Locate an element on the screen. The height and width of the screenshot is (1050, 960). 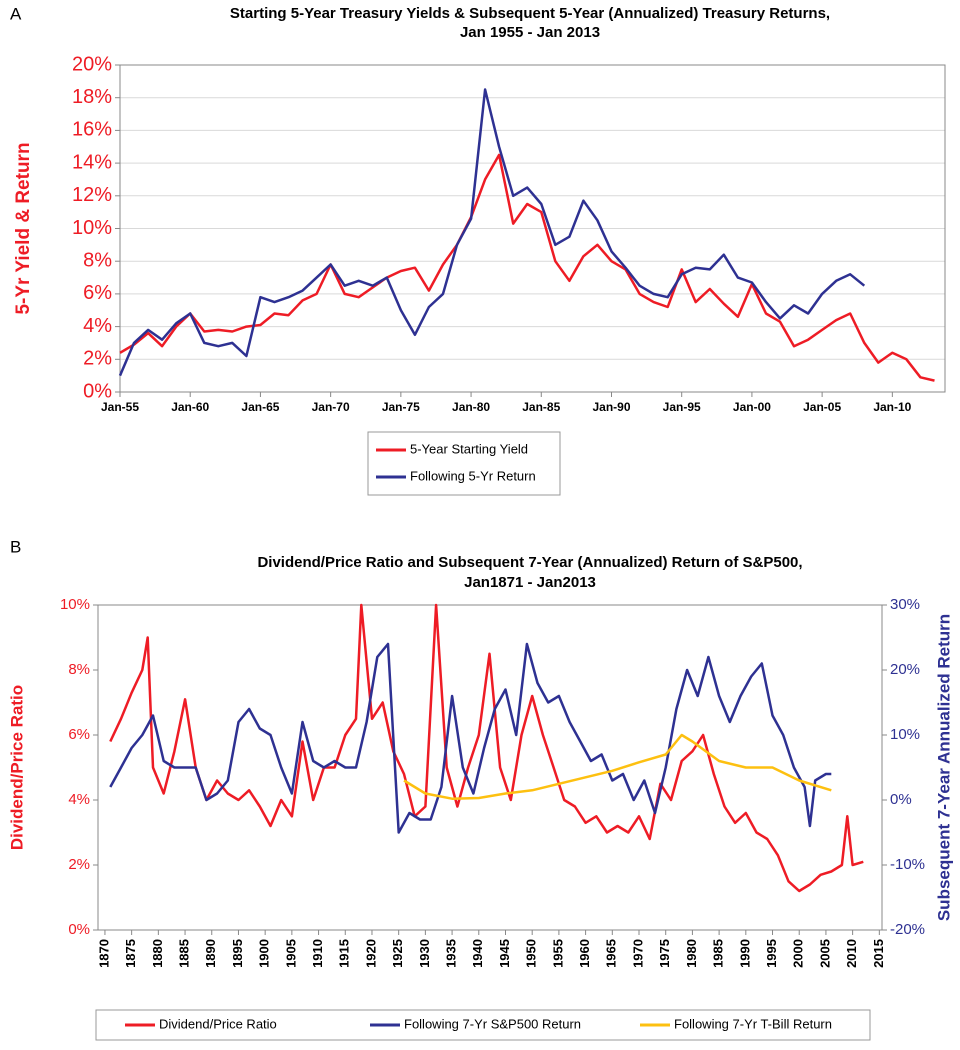
x-tick-label: 1960 is located at coordinates (584, 953).